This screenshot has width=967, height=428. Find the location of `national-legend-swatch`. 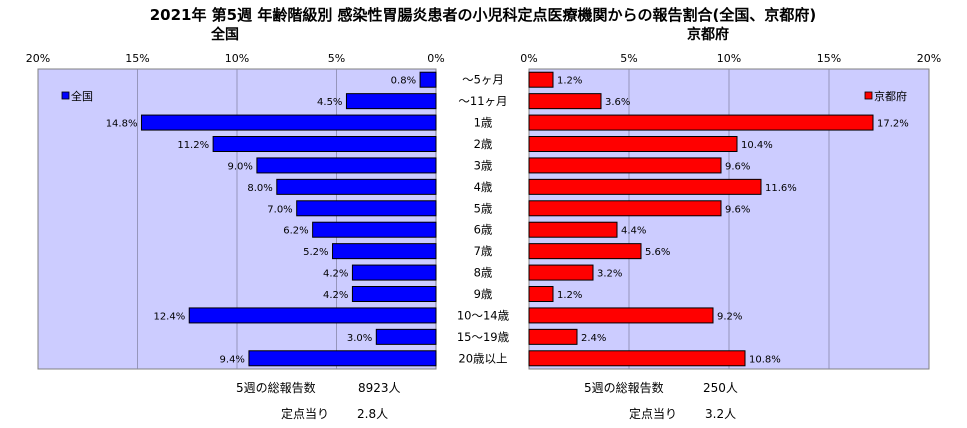

national-legend-swatch is located at coordinates (65, 95).